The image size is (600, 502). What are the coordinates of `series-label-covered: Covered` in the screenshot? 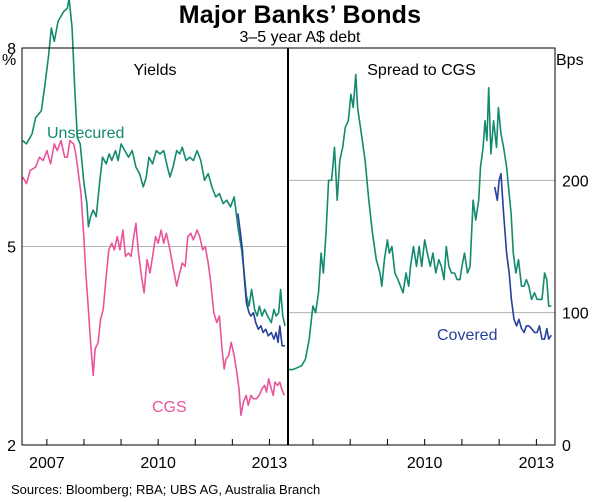 It's located at (467, 335).